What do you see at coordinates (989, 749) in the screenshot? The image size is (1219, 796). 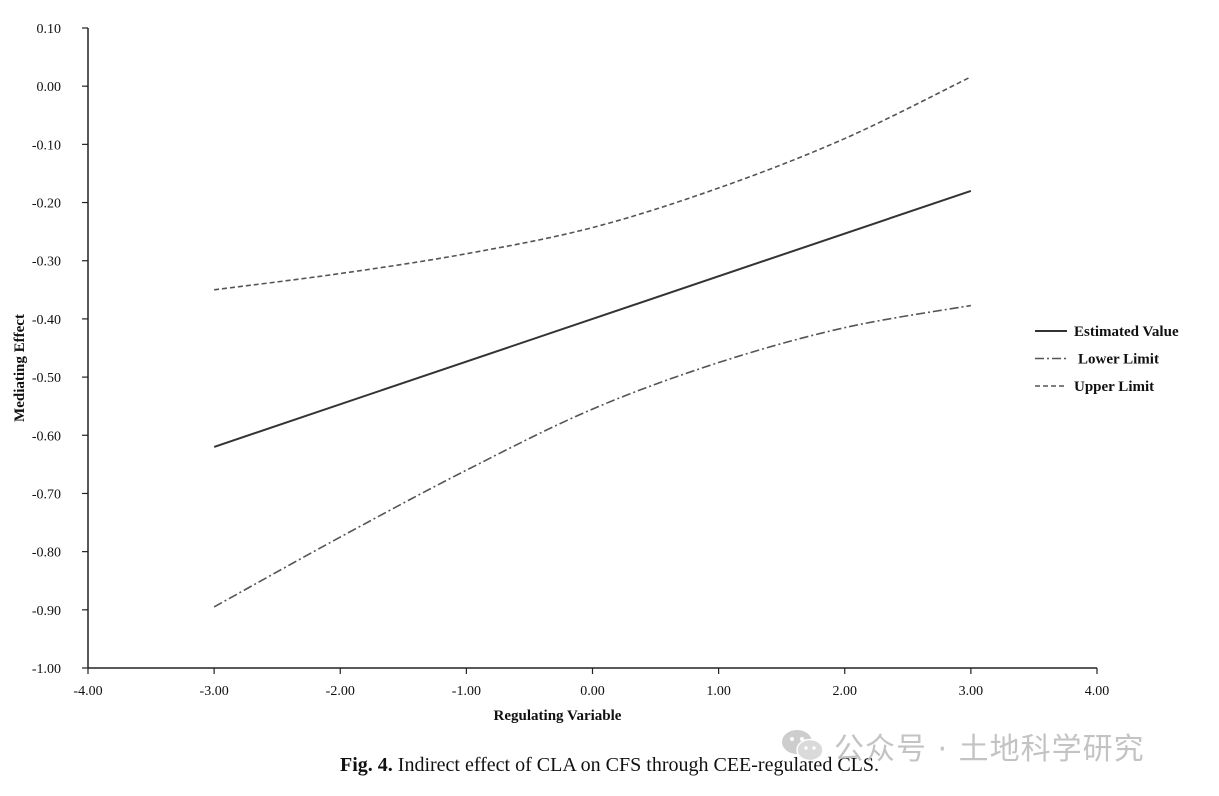 I see `watermark-text: 公众号 · 土地科学研究` at bounding box center [989, 749].